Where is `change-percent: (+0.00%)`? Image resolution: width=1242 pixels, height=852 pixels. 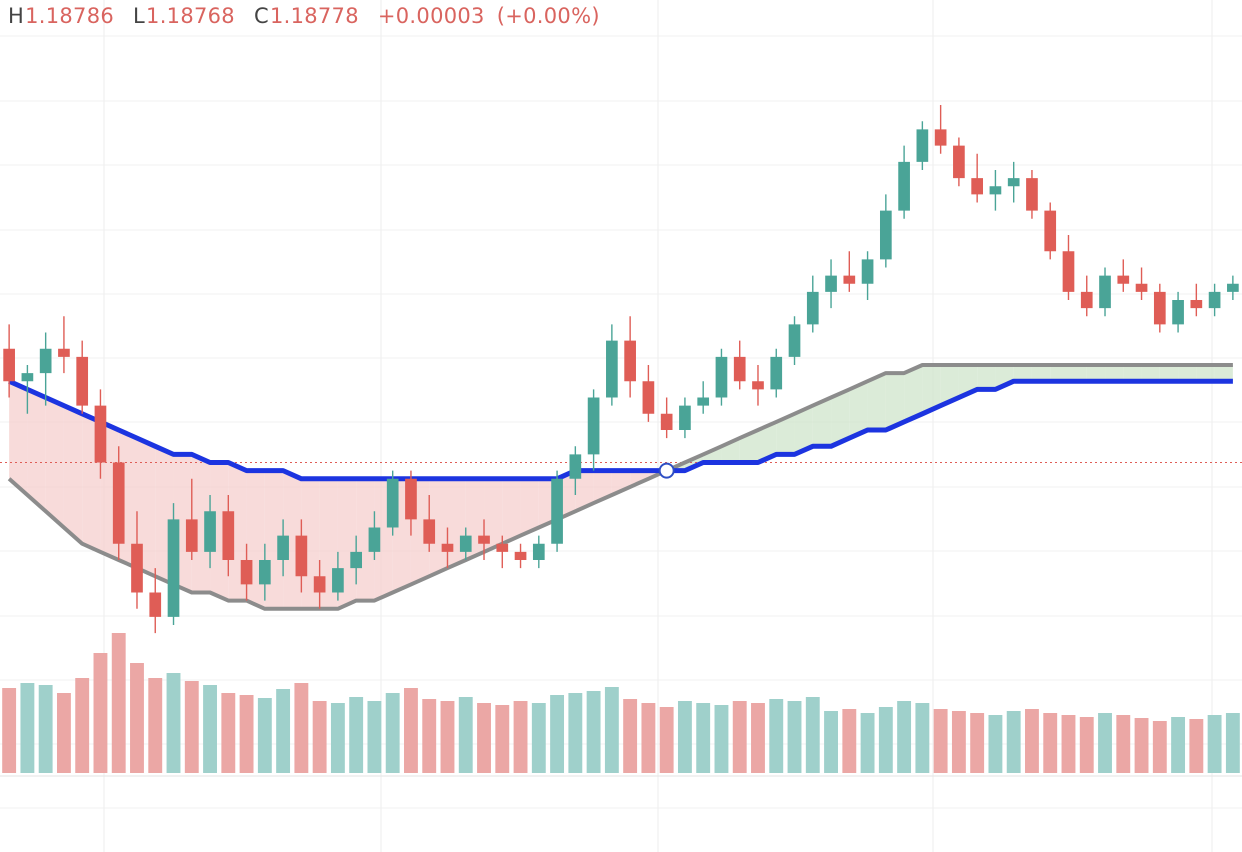 change-percent: (+0.00%) is located at coordinates (548, 16).